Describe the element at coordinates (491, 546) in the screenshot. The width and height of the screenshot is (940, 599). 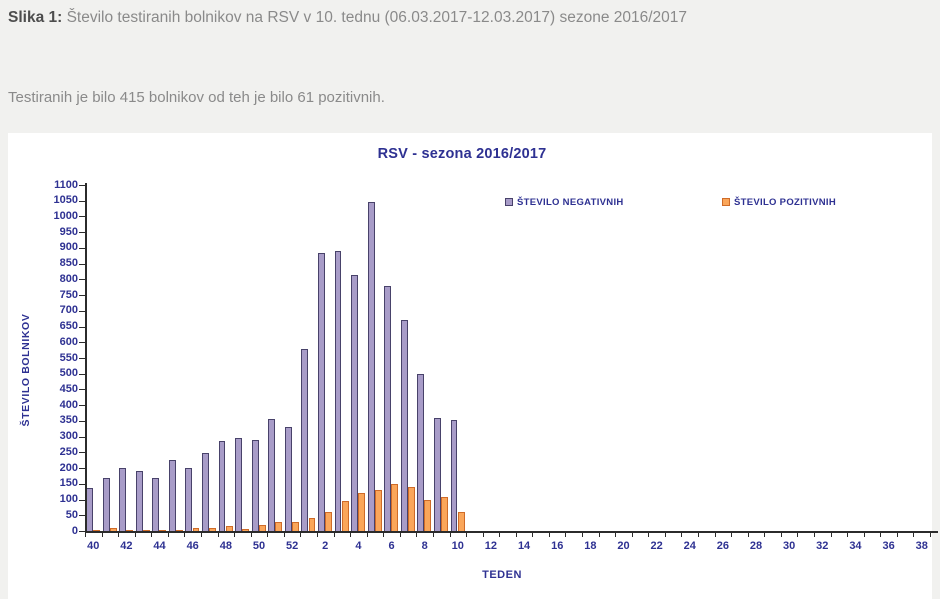
I see `x-tick-label: 12` at that location.